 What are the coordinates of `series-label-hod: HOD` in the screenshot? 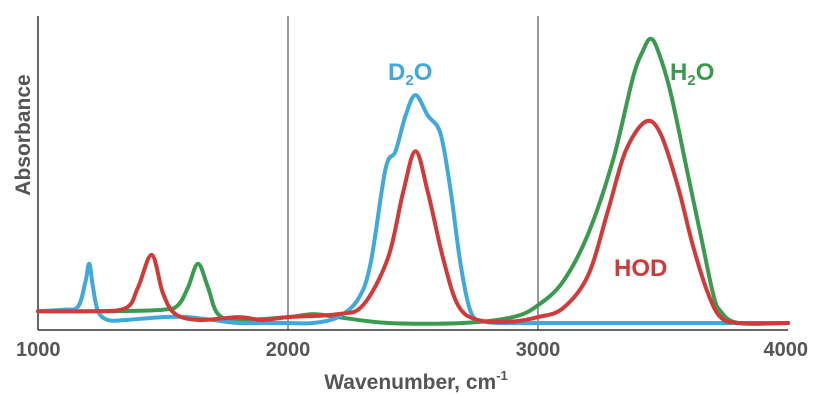 It's located at (640, 268).